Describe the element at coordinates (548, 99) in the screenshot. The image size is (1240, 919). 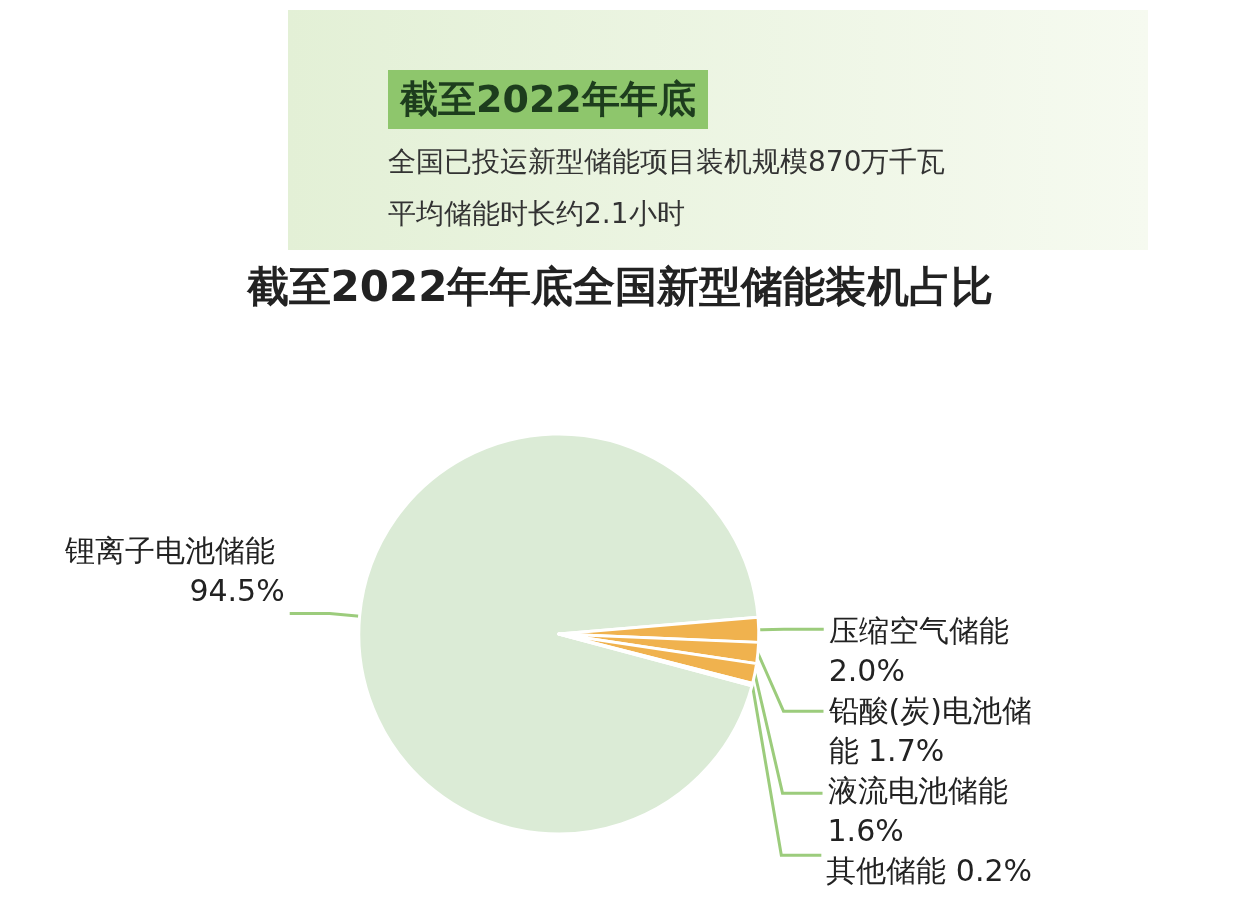
I see `text: 截至2022年年底` at that location.